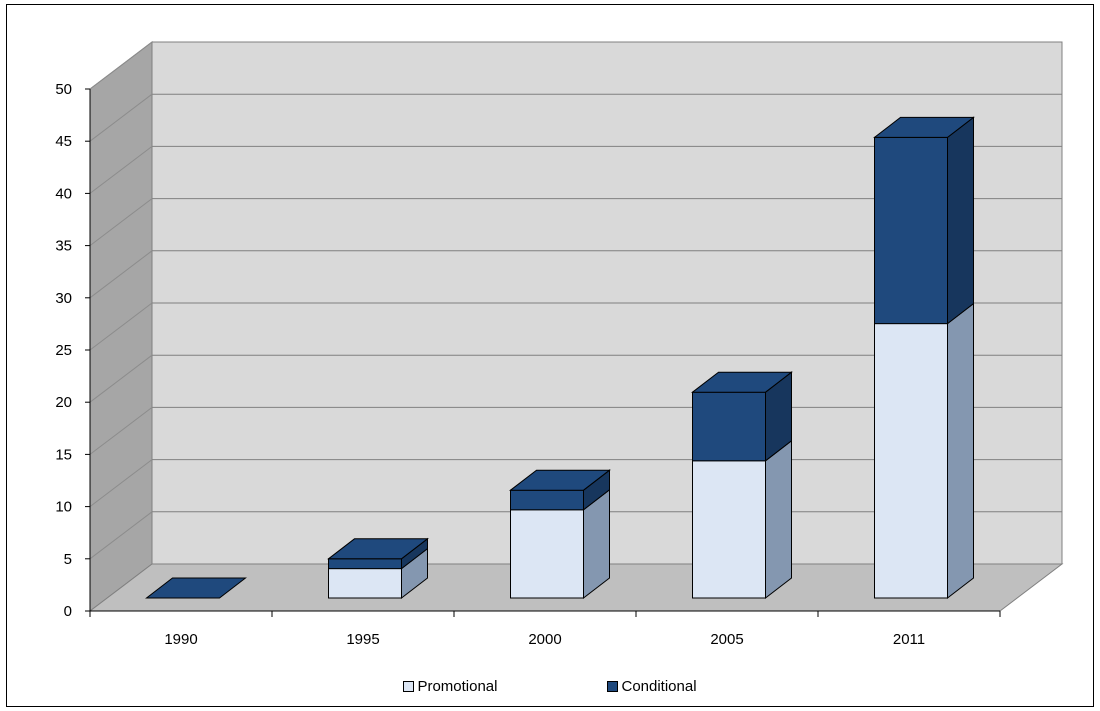 The height and width of the screenshot is (711, 1100). Describe the element at coordinates (63, 507) in the screenshot. I see `y-tick-label: 10` at that location.